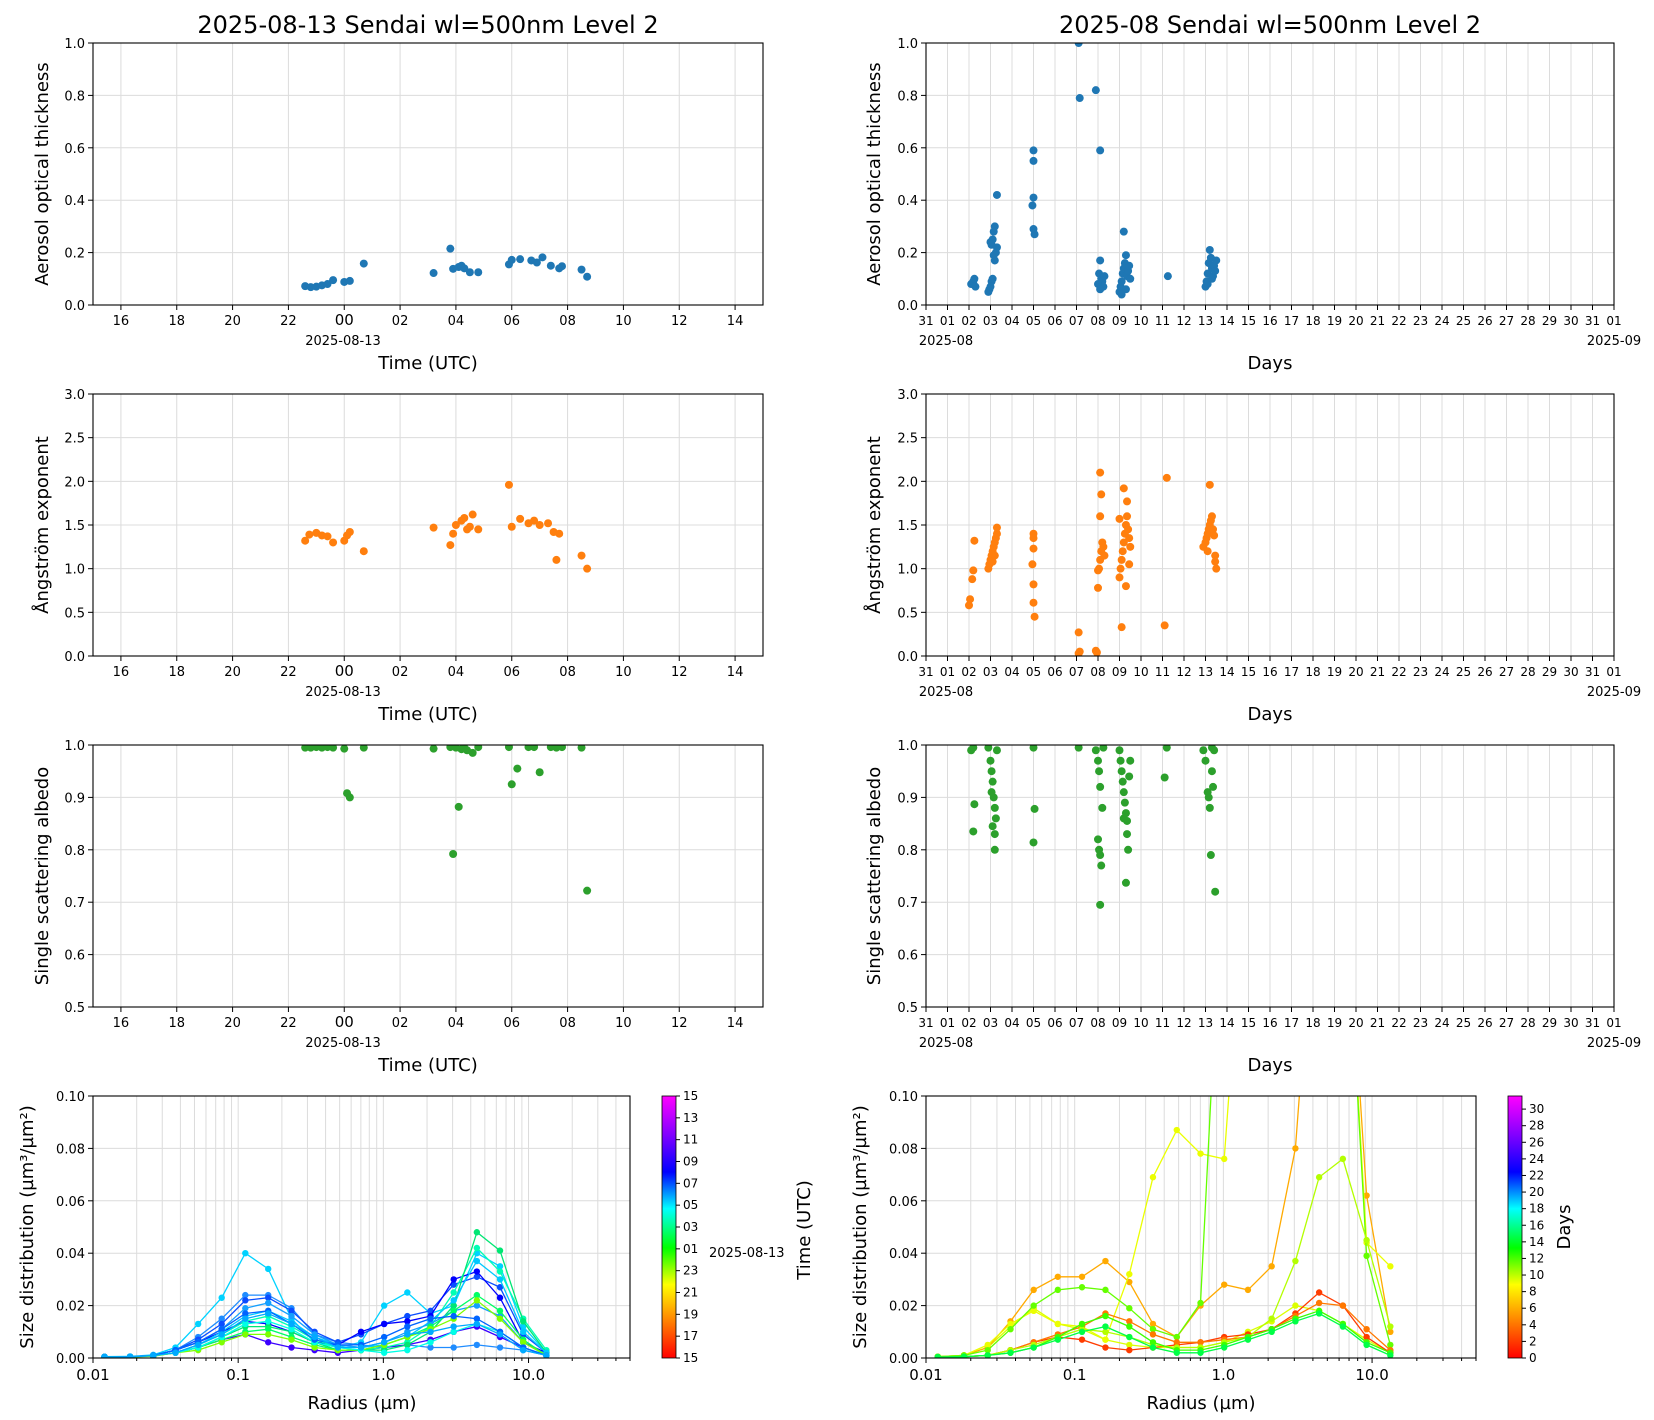  What do you see at coordinates (925, 672) in the screenshot?
I see `x-tick-label: 31` at bounding box center [925, 672].